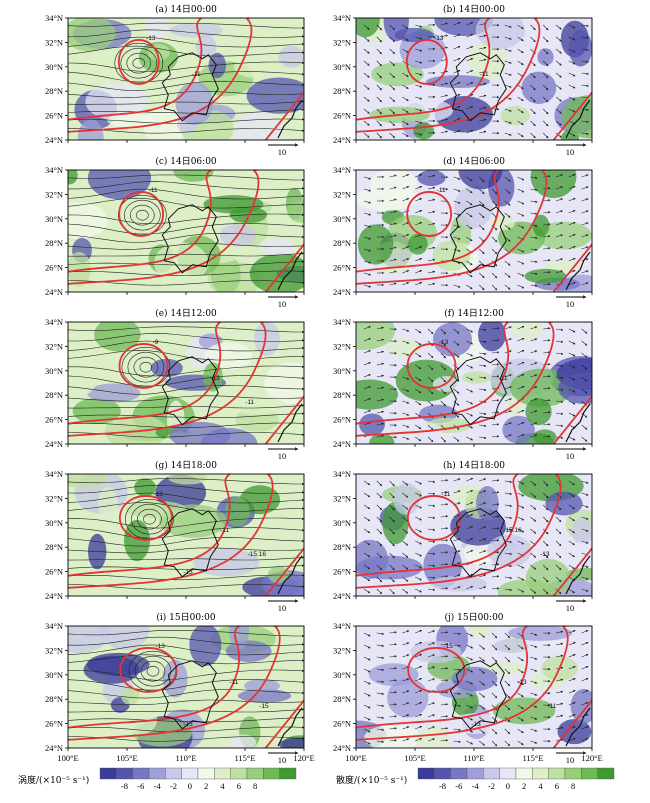  I want to click on lat-tick-label: 32°N, so click(342, 498).